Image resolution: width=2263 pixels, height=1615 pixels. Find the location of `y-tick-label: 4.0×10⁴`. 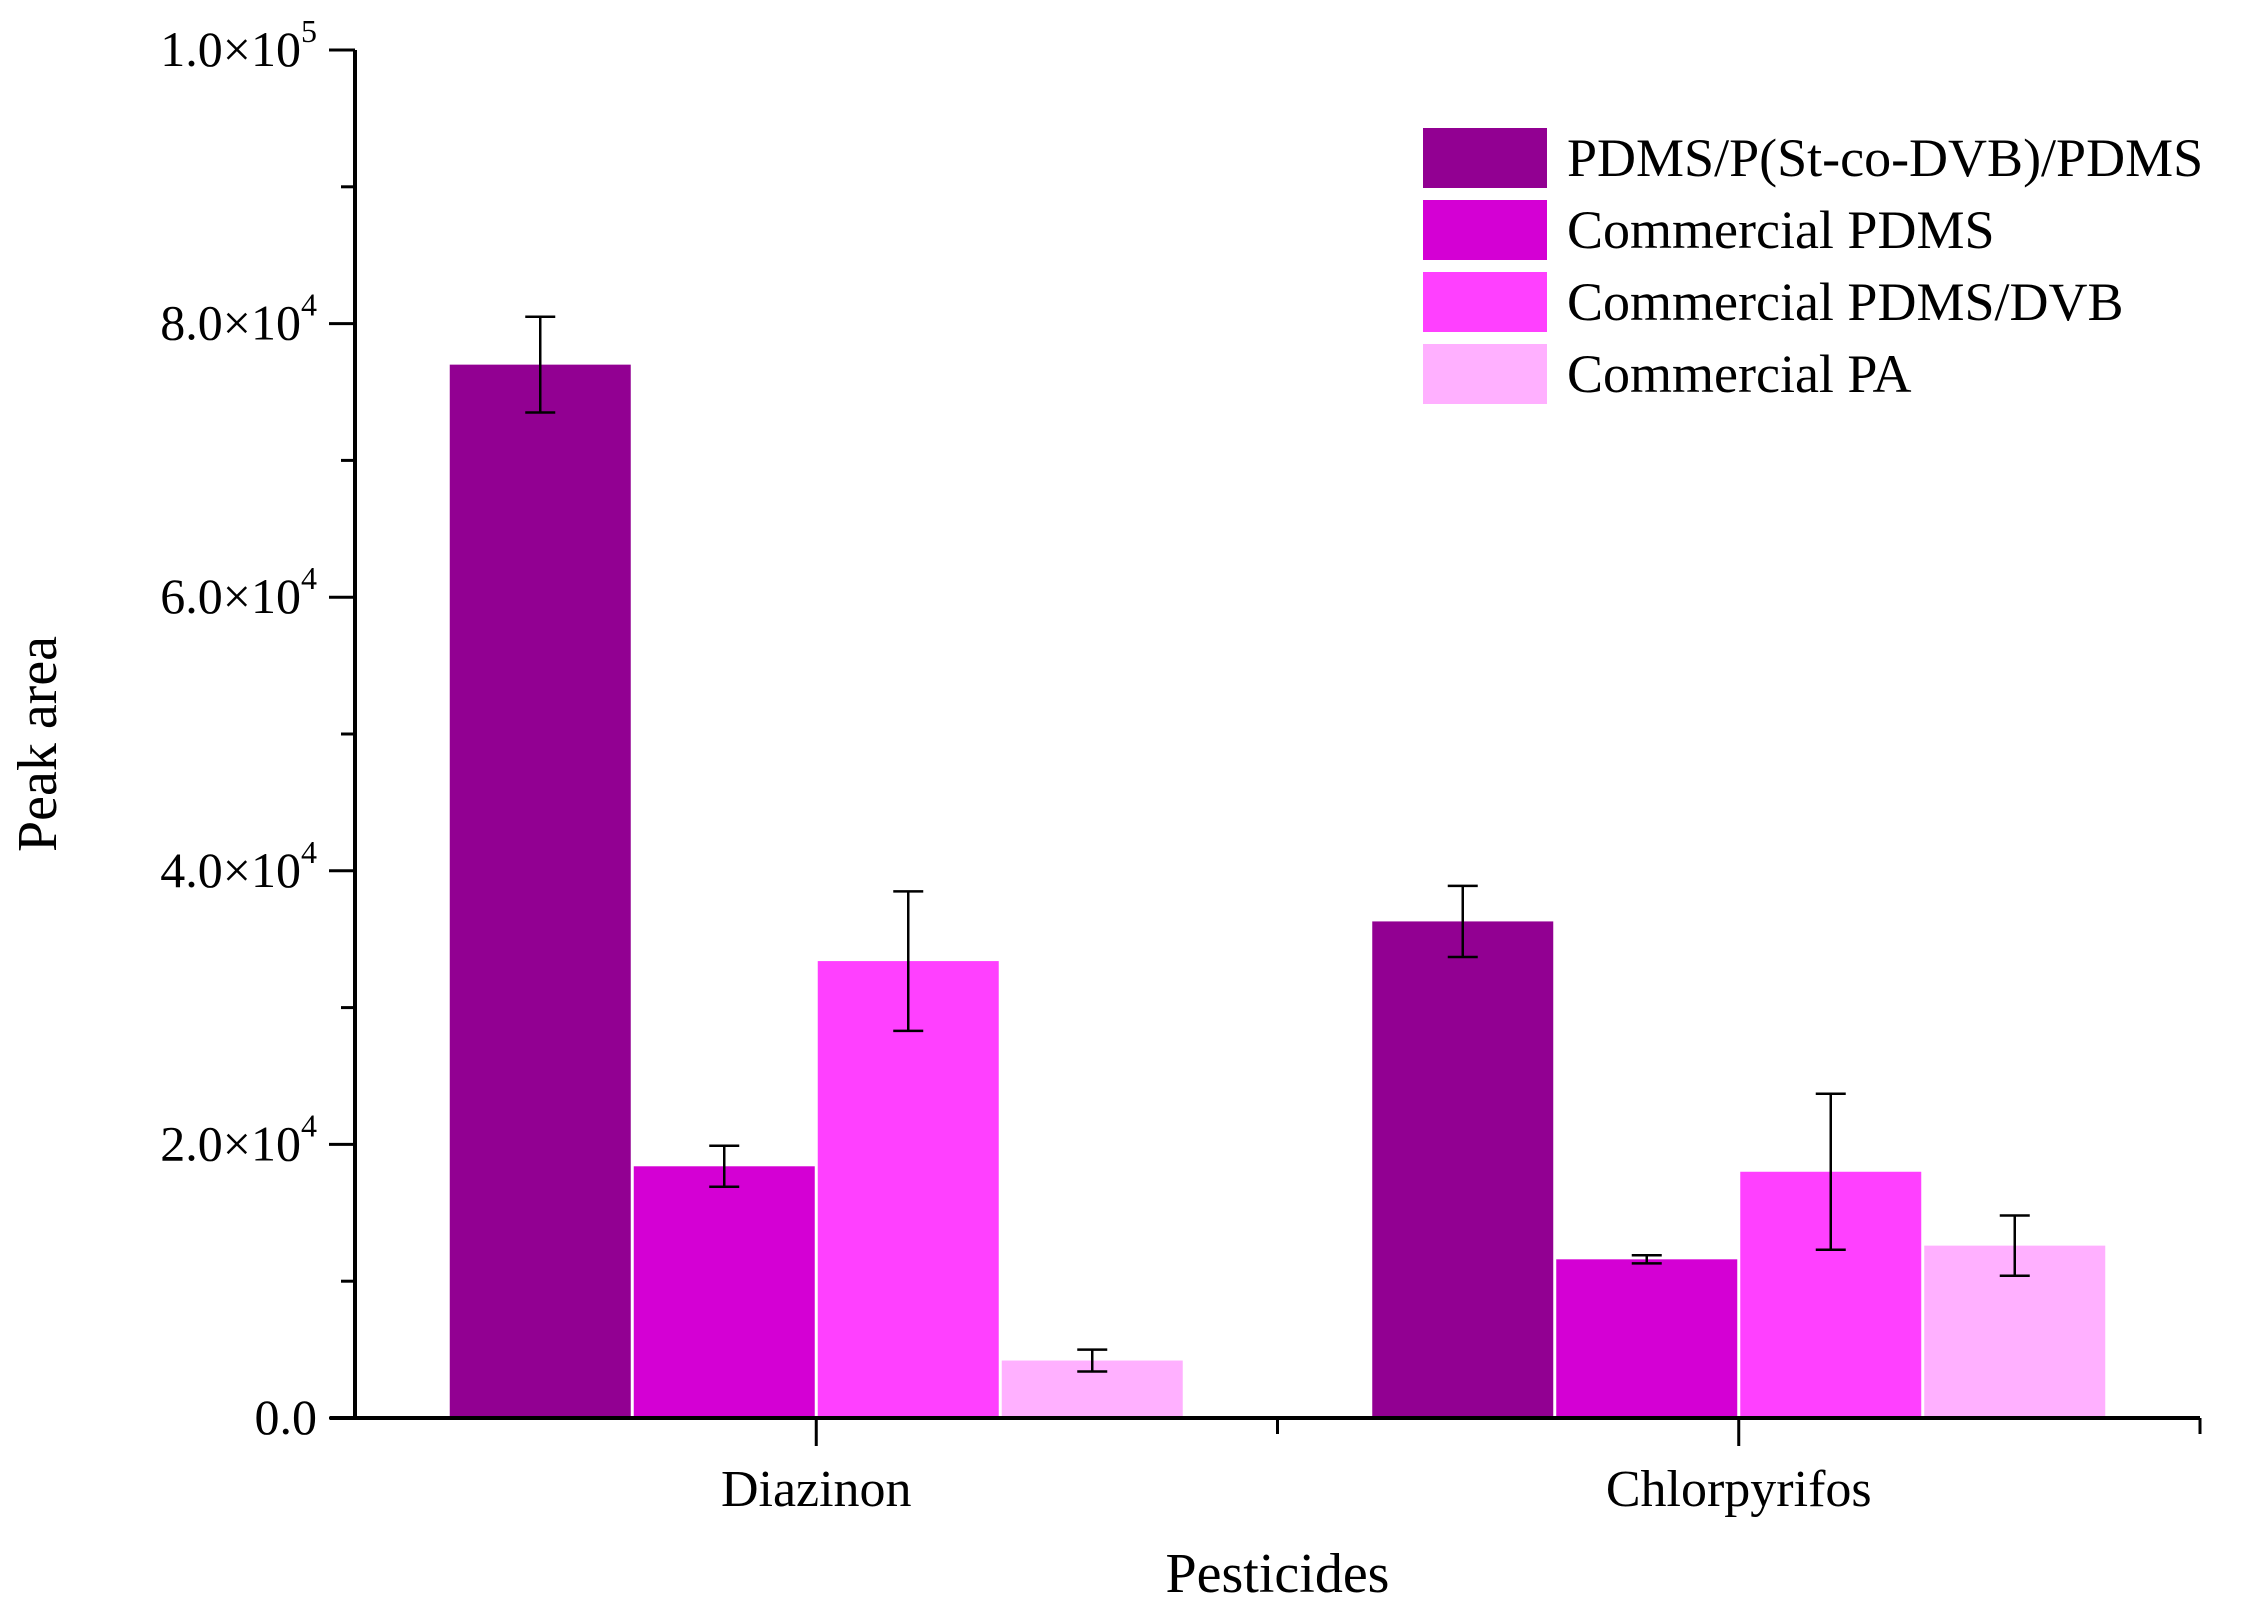

y-tick-label: 4.0×10⁴ is located at coordinates (238, 866).